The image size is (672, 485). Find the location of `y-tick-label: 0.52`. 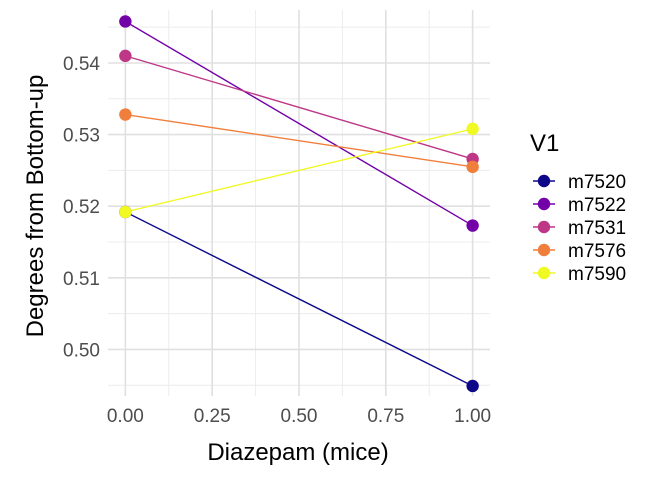

y-tick-label: 0.52 is located at coordinates (81, 207).